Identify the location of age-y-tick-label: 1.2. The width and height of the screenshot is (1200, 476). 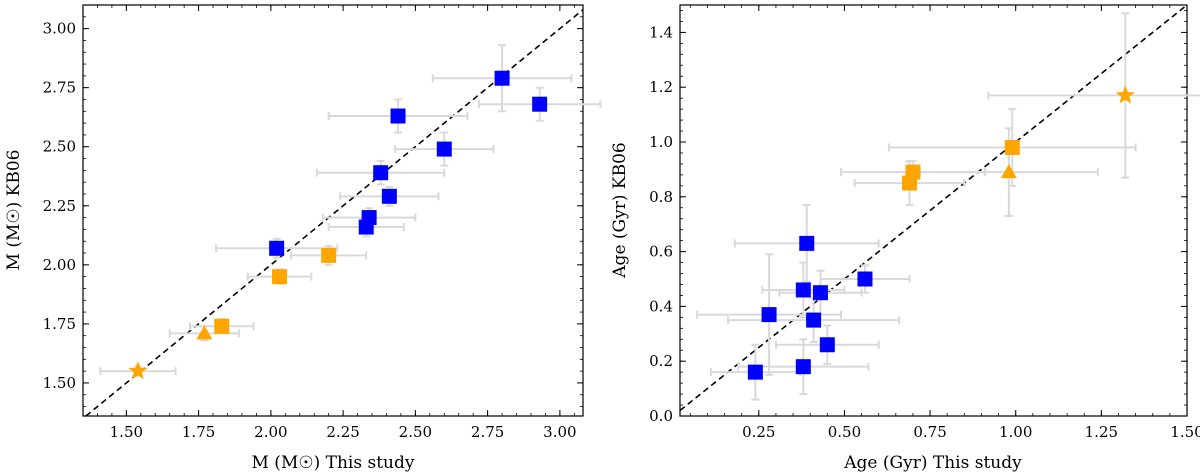
(661, 87).